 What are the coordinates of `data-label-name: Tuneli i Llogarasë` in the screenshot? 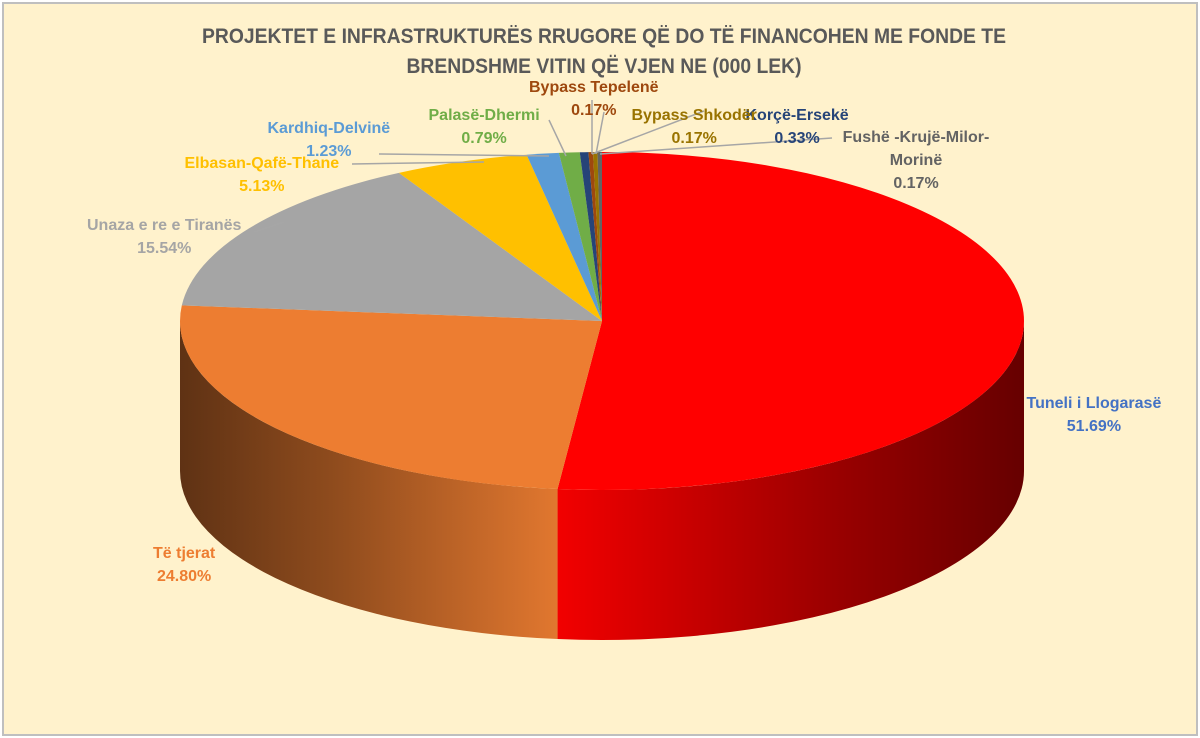 It's located at (1094, 403).